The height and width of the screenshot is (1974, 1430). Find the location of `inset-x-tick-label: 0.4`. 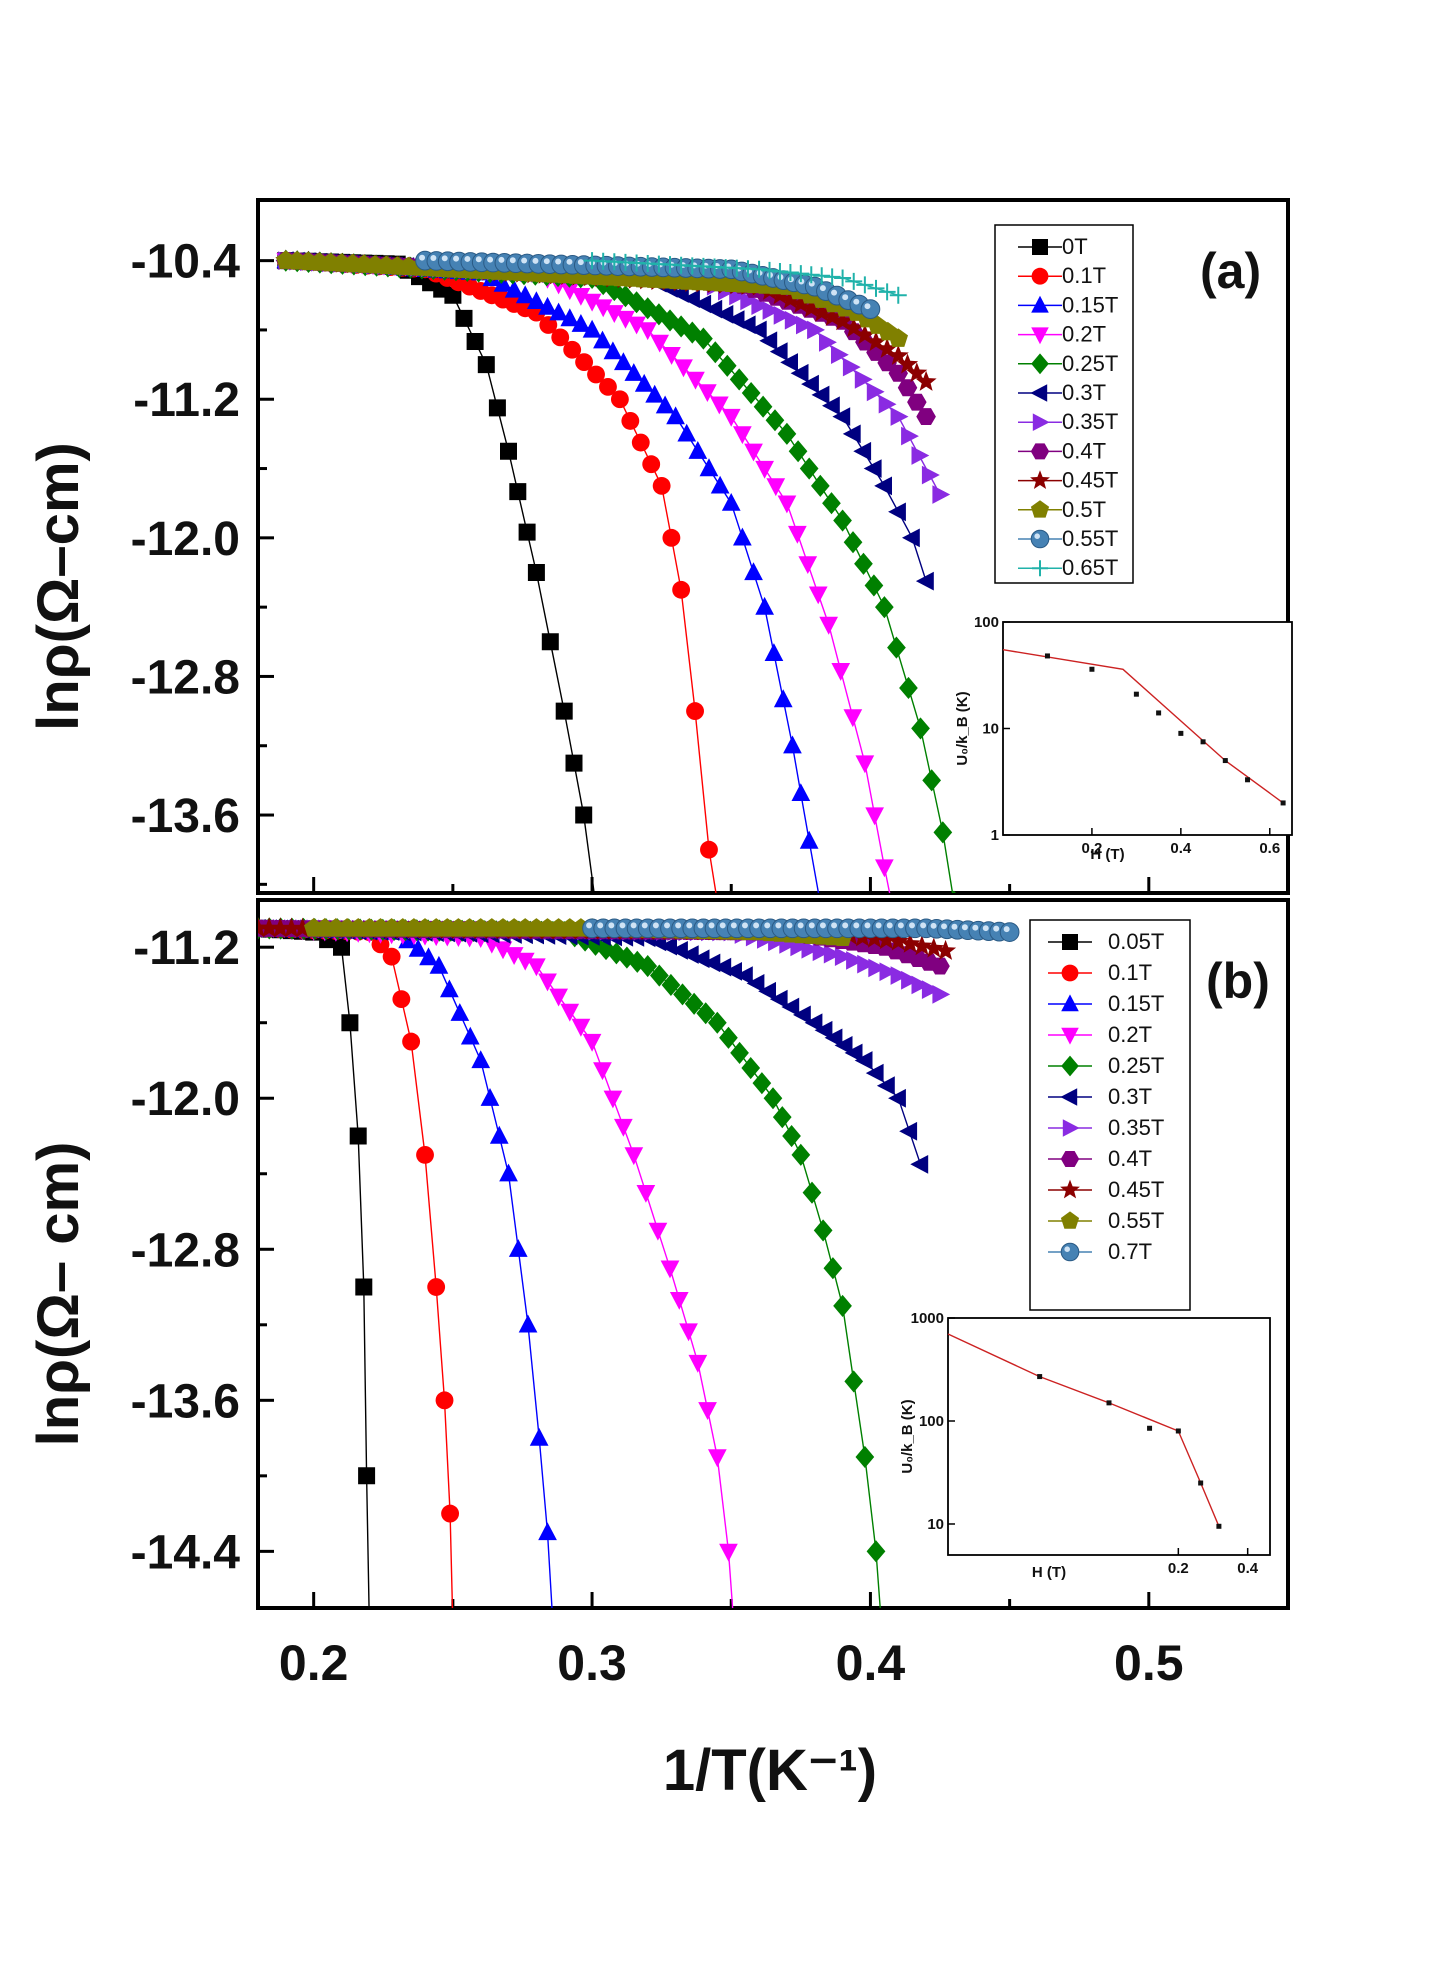

inset-x-tick-label: 0.4 is located at coordinates (1248, 1568).